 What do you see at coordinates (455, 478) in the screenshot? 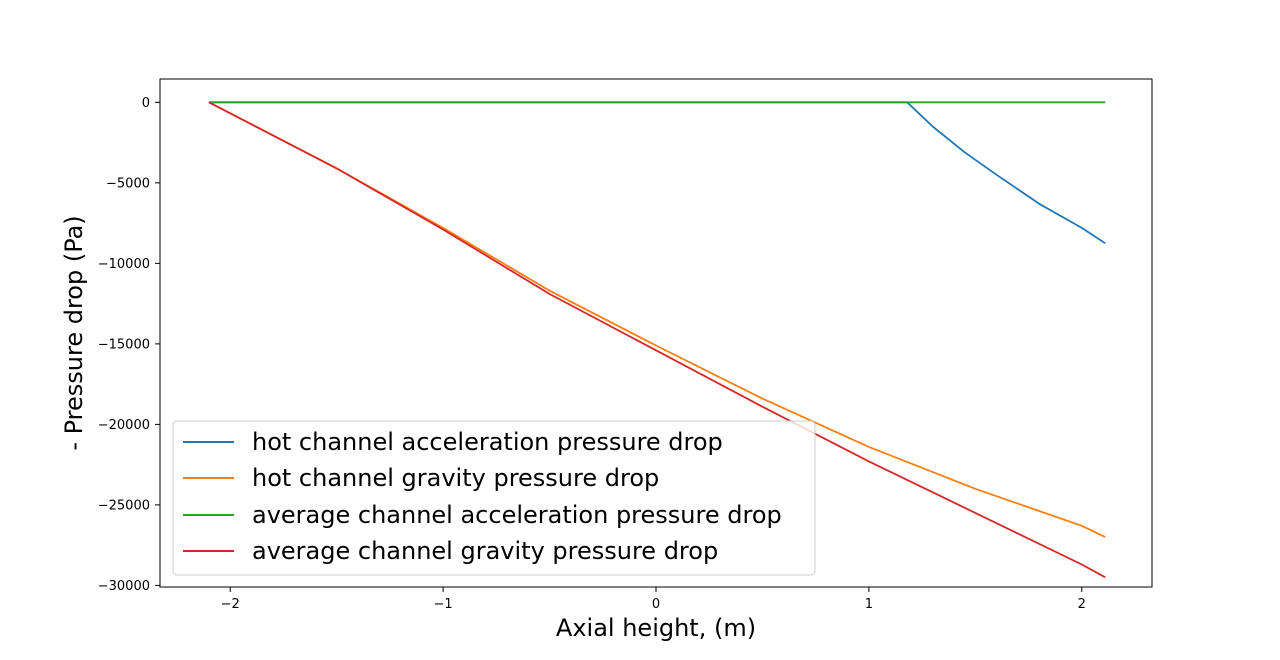
I see `legend-label: hot channel gravity pressure drop` at bounding box center [455, 478].